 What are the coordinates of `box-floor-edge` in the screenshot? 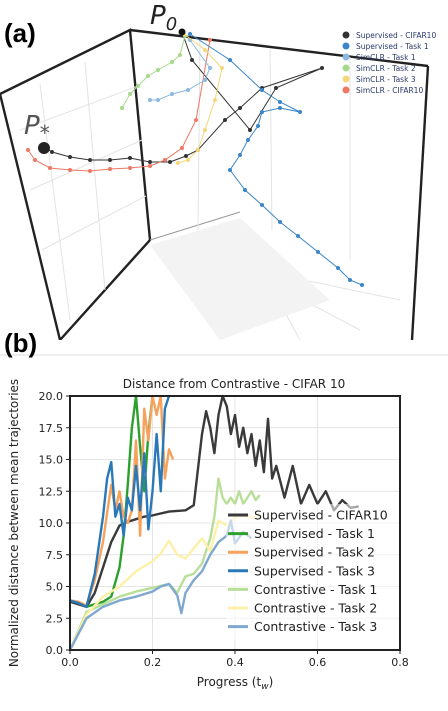 It's located at (195, 226).